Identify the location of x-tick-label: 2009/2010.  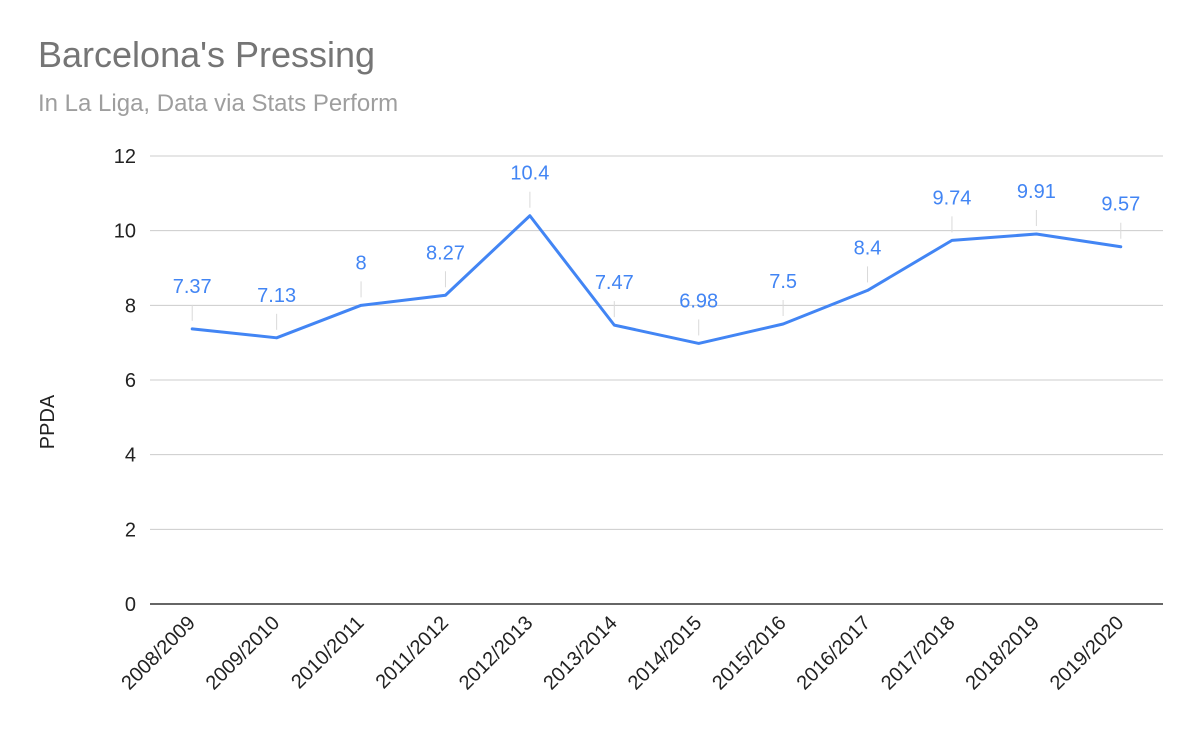
(243, 653).